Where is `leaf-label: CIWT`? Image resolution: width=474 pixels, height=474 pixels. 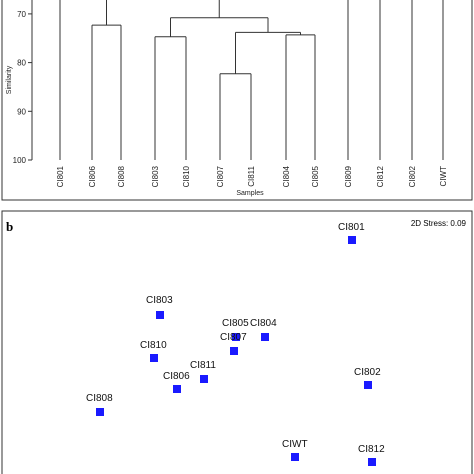
leaf-label: CIWT is located at coordinates (443, 176).